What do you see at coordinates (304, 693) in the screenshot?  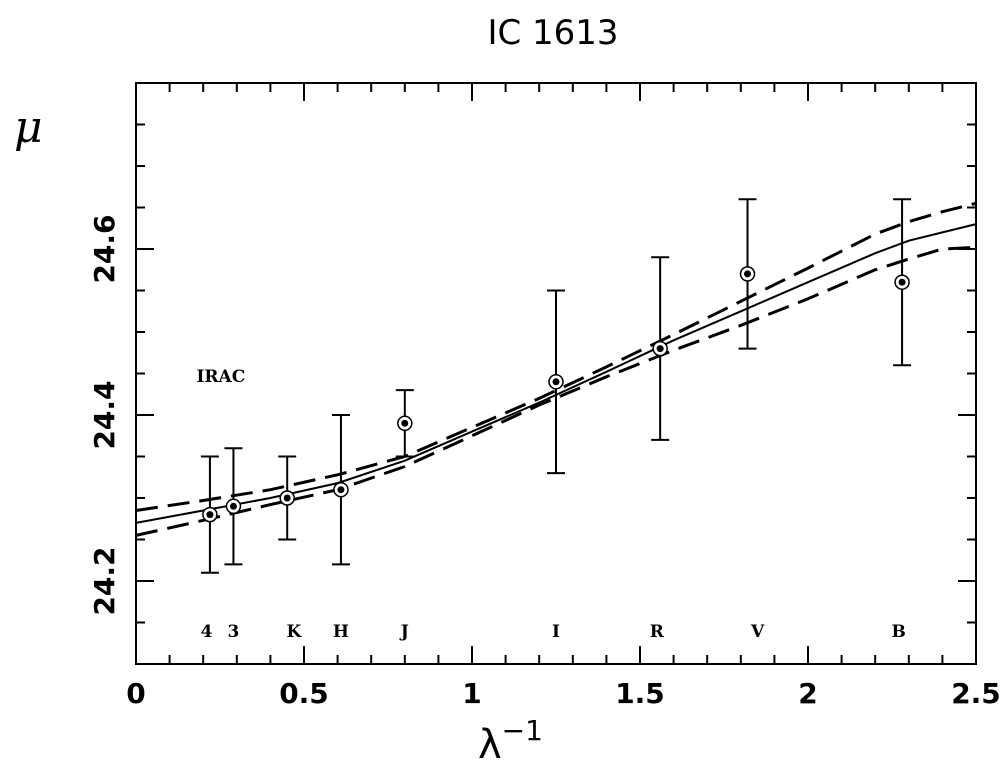 I see `x-tick-label: 0.5` at bounding box center [304, 693].